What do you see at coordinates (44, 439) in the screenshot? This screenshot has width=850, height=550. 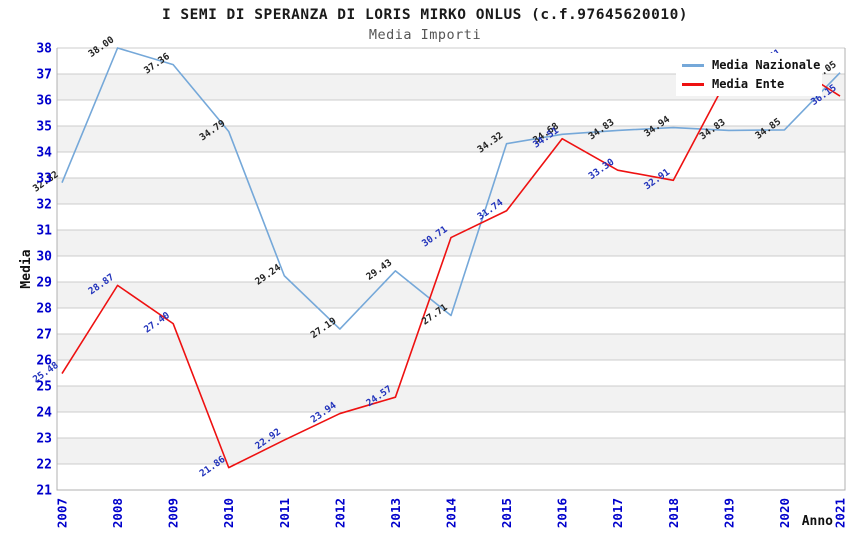 I see `svg-text: 23` at bounding box center [44, 439].